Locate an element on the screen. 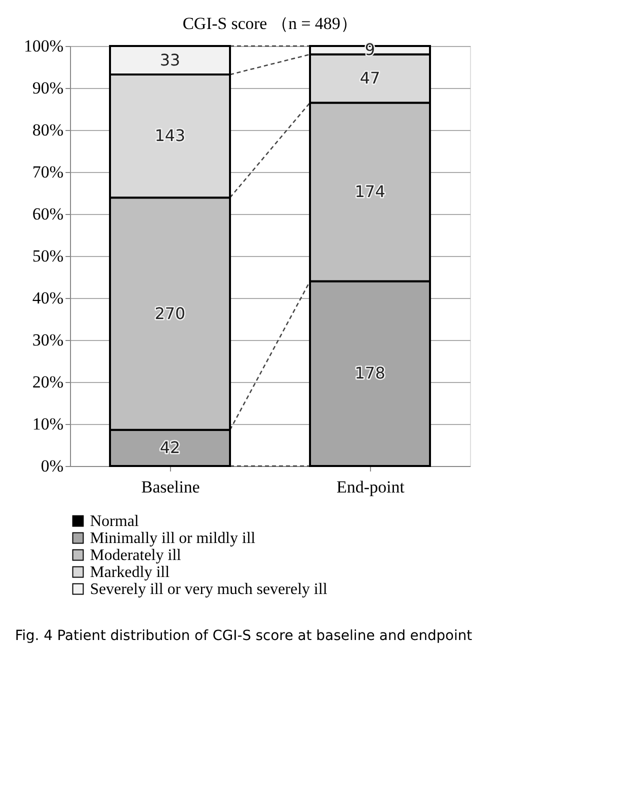 The image size is (627, 808). y-tick-label: 90% is located at coordinates (48, 88).